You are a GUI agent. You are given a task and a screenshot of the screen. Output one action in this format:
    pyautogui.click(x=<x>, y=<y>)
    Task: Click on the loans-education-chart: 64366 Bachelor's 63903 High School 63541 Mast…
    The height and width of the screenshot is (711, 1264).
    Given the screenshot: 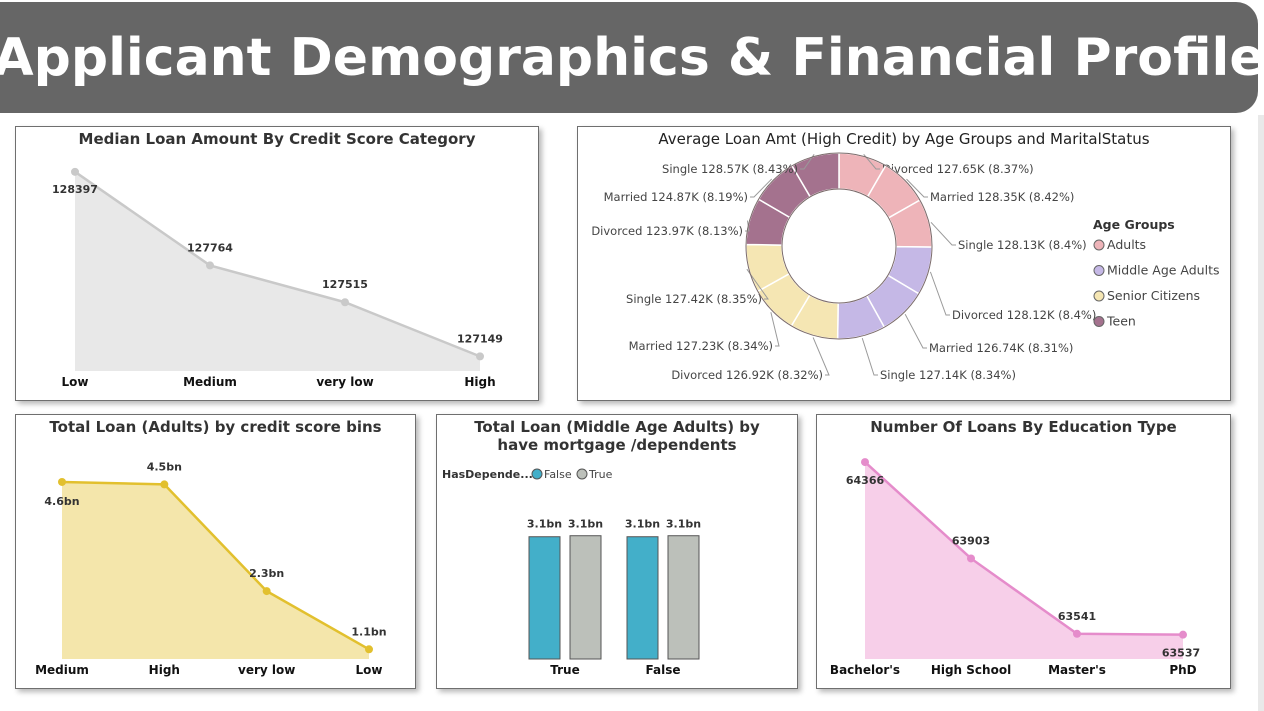 What is the action you would take?
    pyautogui.click(x=1015, y=567)
    